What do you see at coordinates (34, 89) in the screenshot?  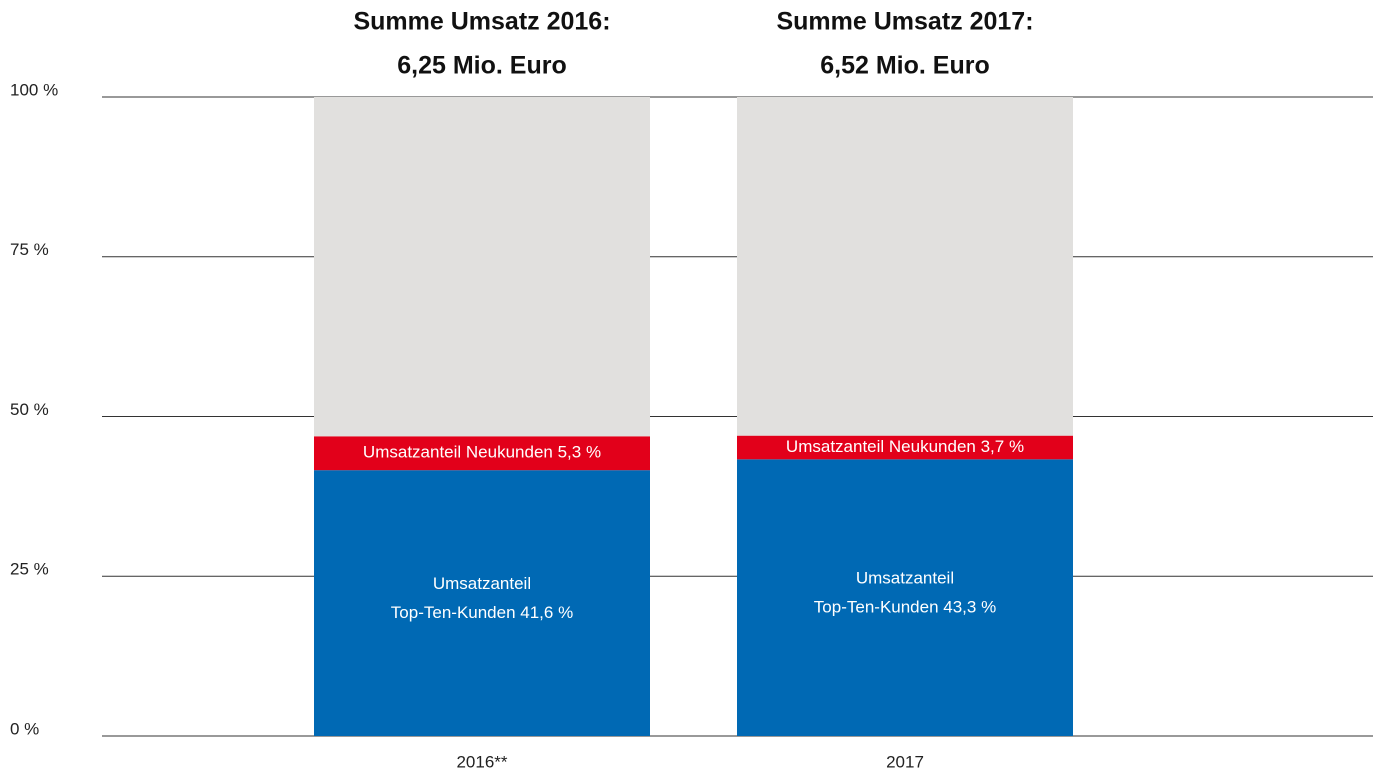 I see `y-tick-label: 100 %` at bounding box center [34, 89].